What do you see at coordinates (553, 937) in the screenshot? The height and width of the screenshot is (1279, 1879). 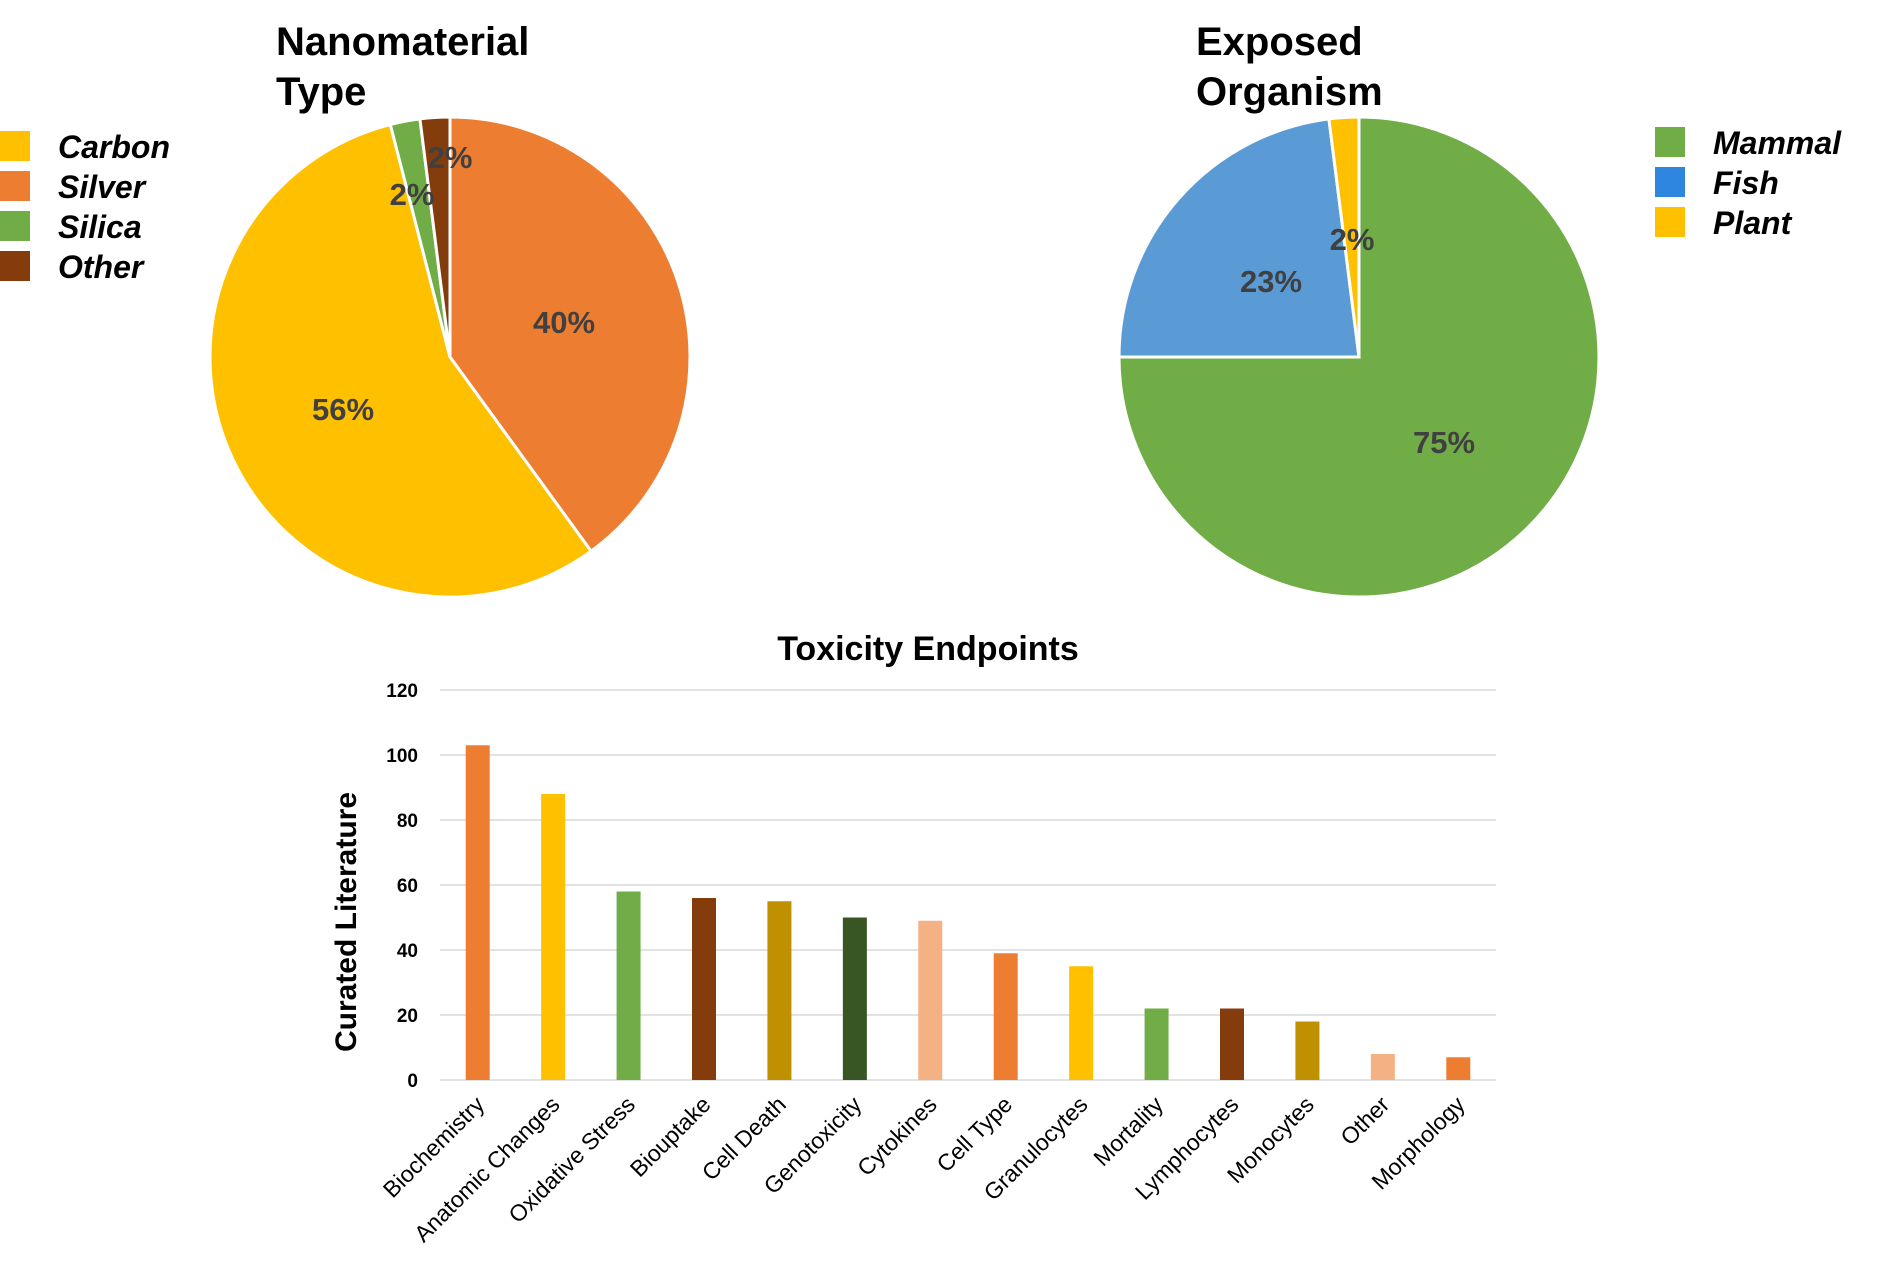 I see `bar-anatomic-changes` at bounding box center [553, 937].